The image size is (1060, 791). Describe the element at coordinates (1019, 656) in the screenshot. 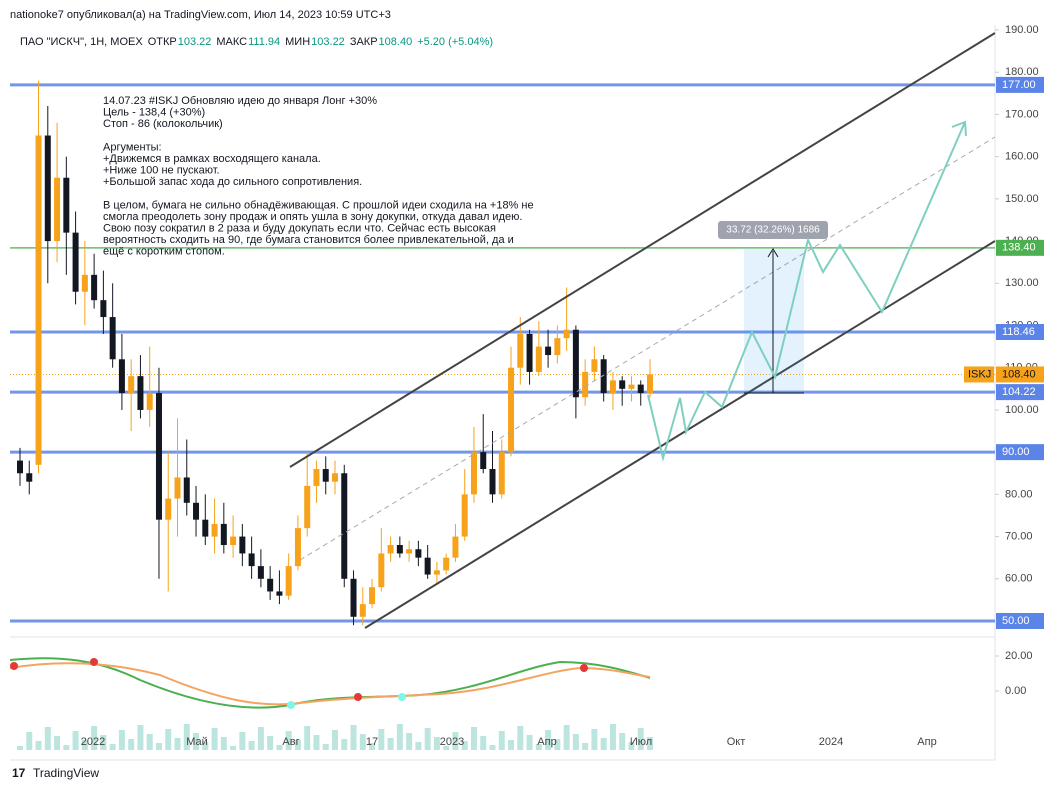

I see `indicator-tick-label: 20.00` at that location.